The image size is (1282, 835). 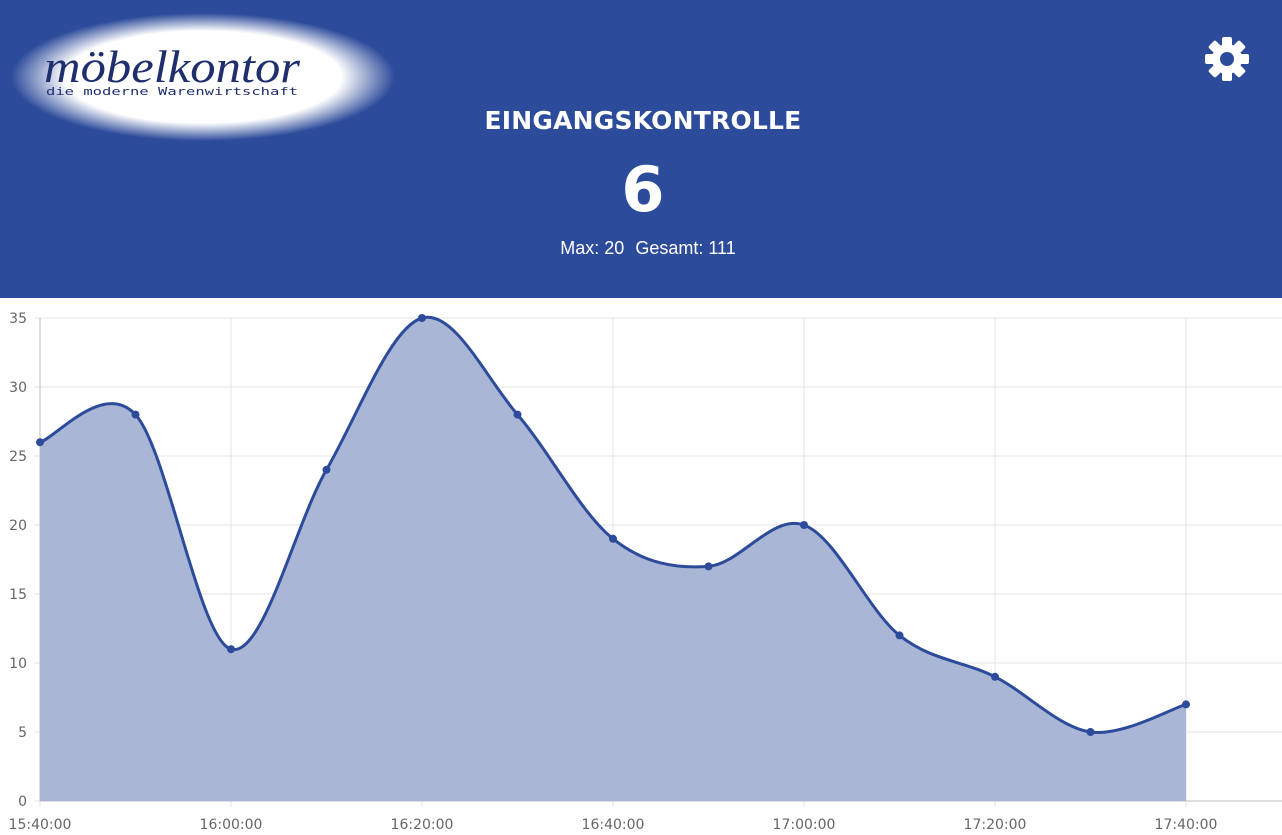 I want to click on x-tick-label: 17:40:00, so click(x=1186, y=825).